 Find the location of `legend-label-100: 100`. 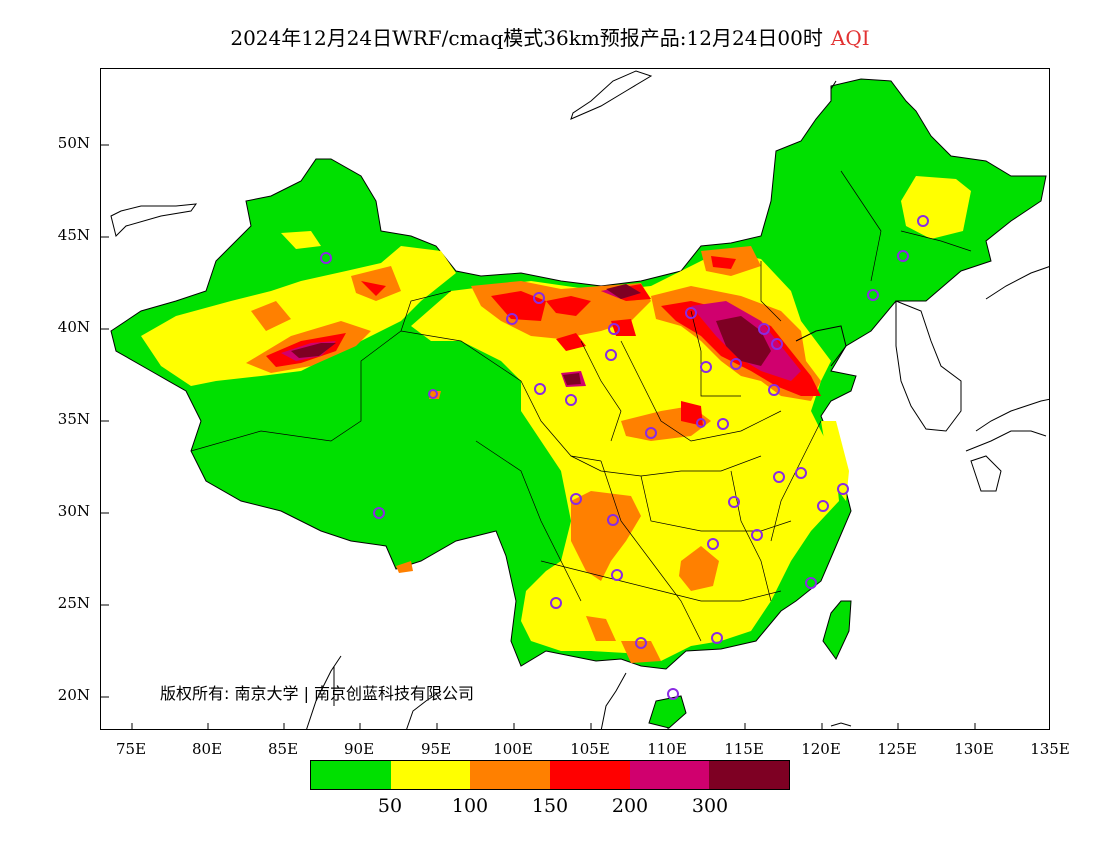

legend-label-100: 100 is located at coordinates (470, 806).